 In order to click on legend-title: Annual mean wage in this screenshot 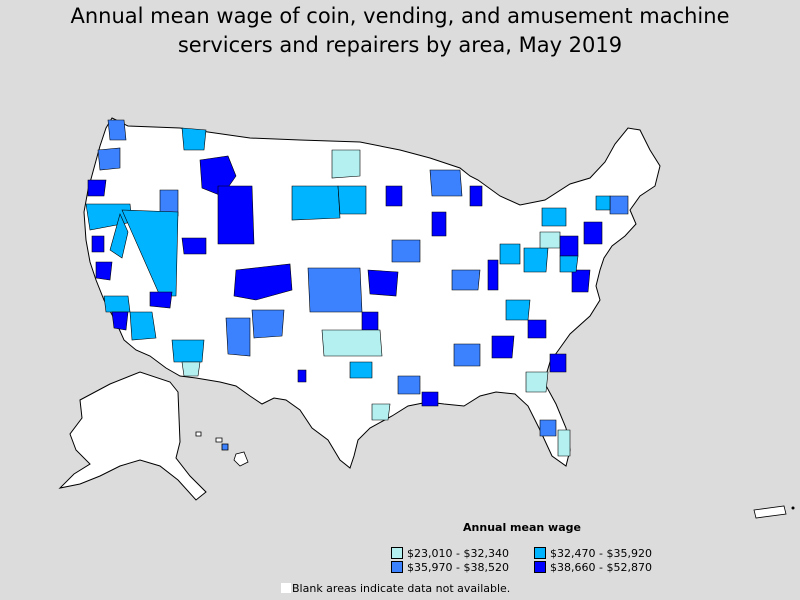, I will do `click(522, 527)`.